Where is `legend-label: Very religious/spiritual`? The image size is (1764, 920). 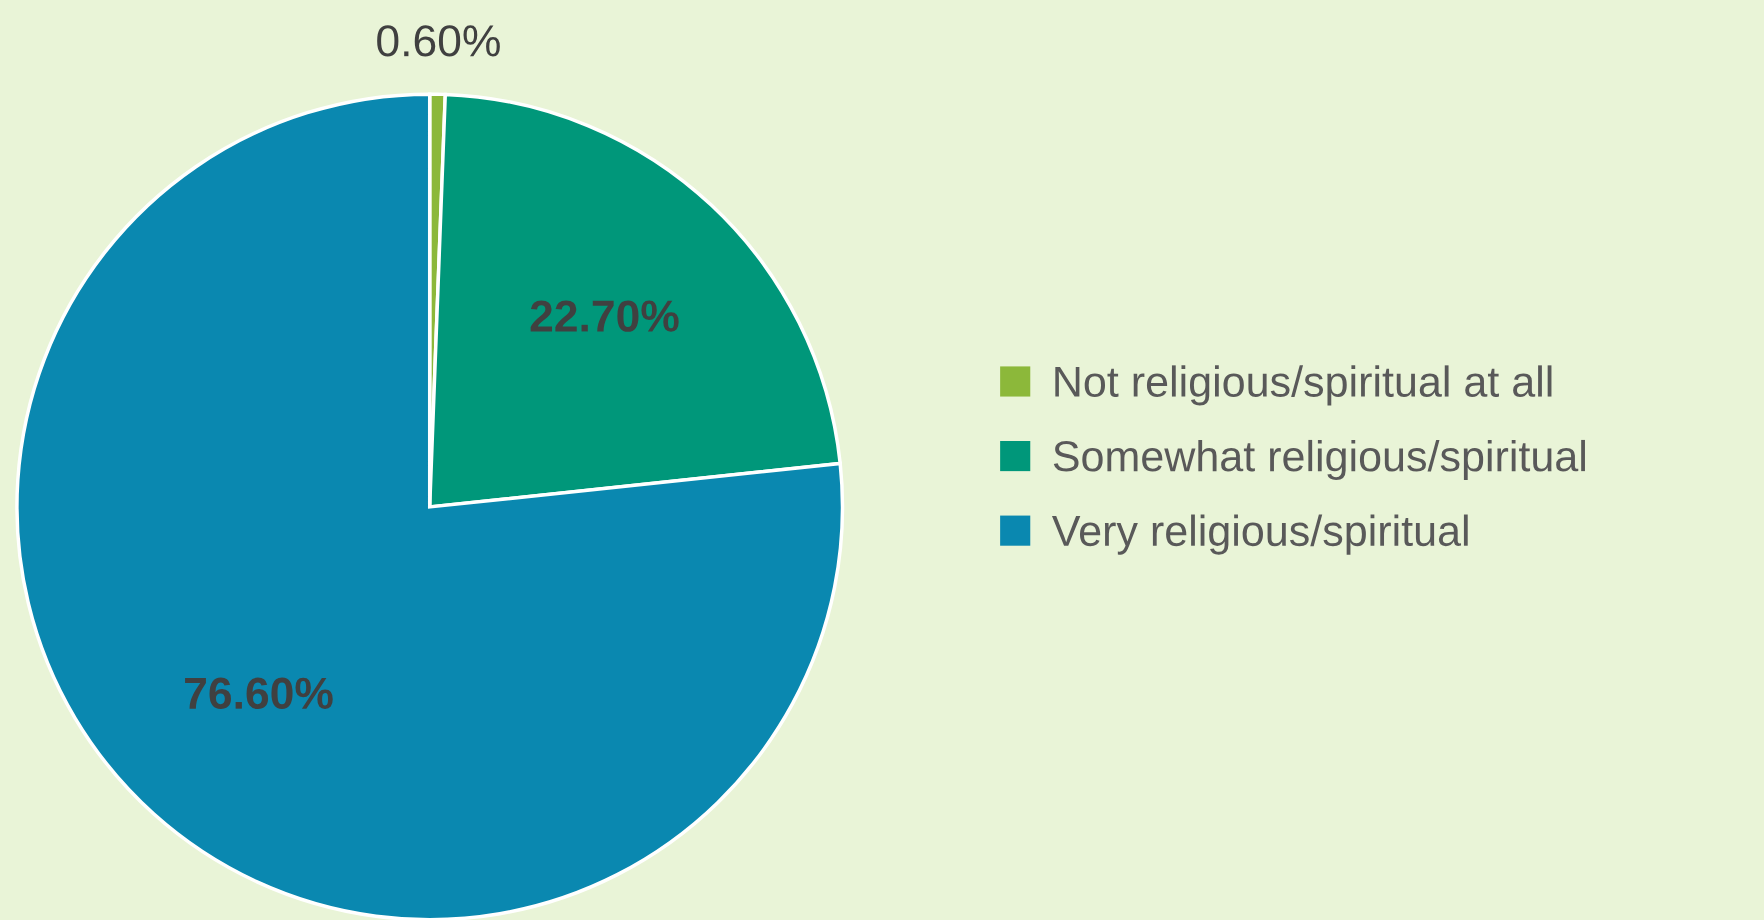
legend-label: Very religious/spiritual is located at coordinates (1259, 534).